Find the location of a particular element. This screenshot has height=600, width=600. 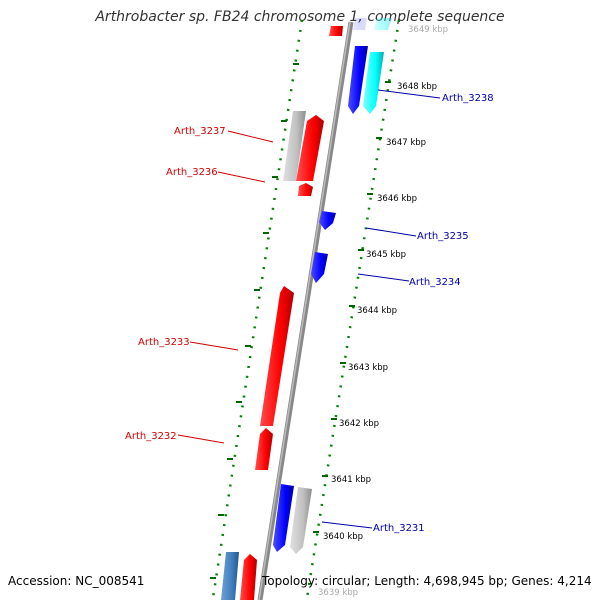

gene-top-faded-cyan is located at coordinates (383, 24).